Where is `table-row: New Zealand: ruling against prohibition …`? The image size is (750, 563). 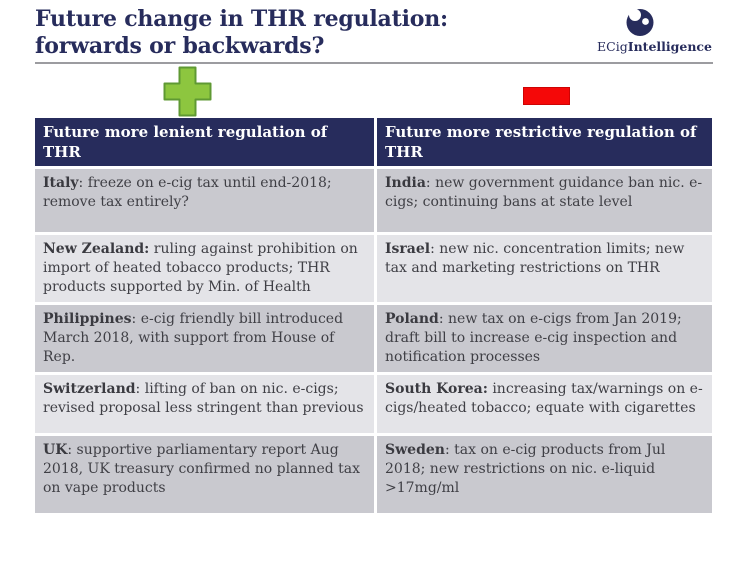 table-row: New Zealand: ruling against prohibition … is located at coordinates (373, 268).